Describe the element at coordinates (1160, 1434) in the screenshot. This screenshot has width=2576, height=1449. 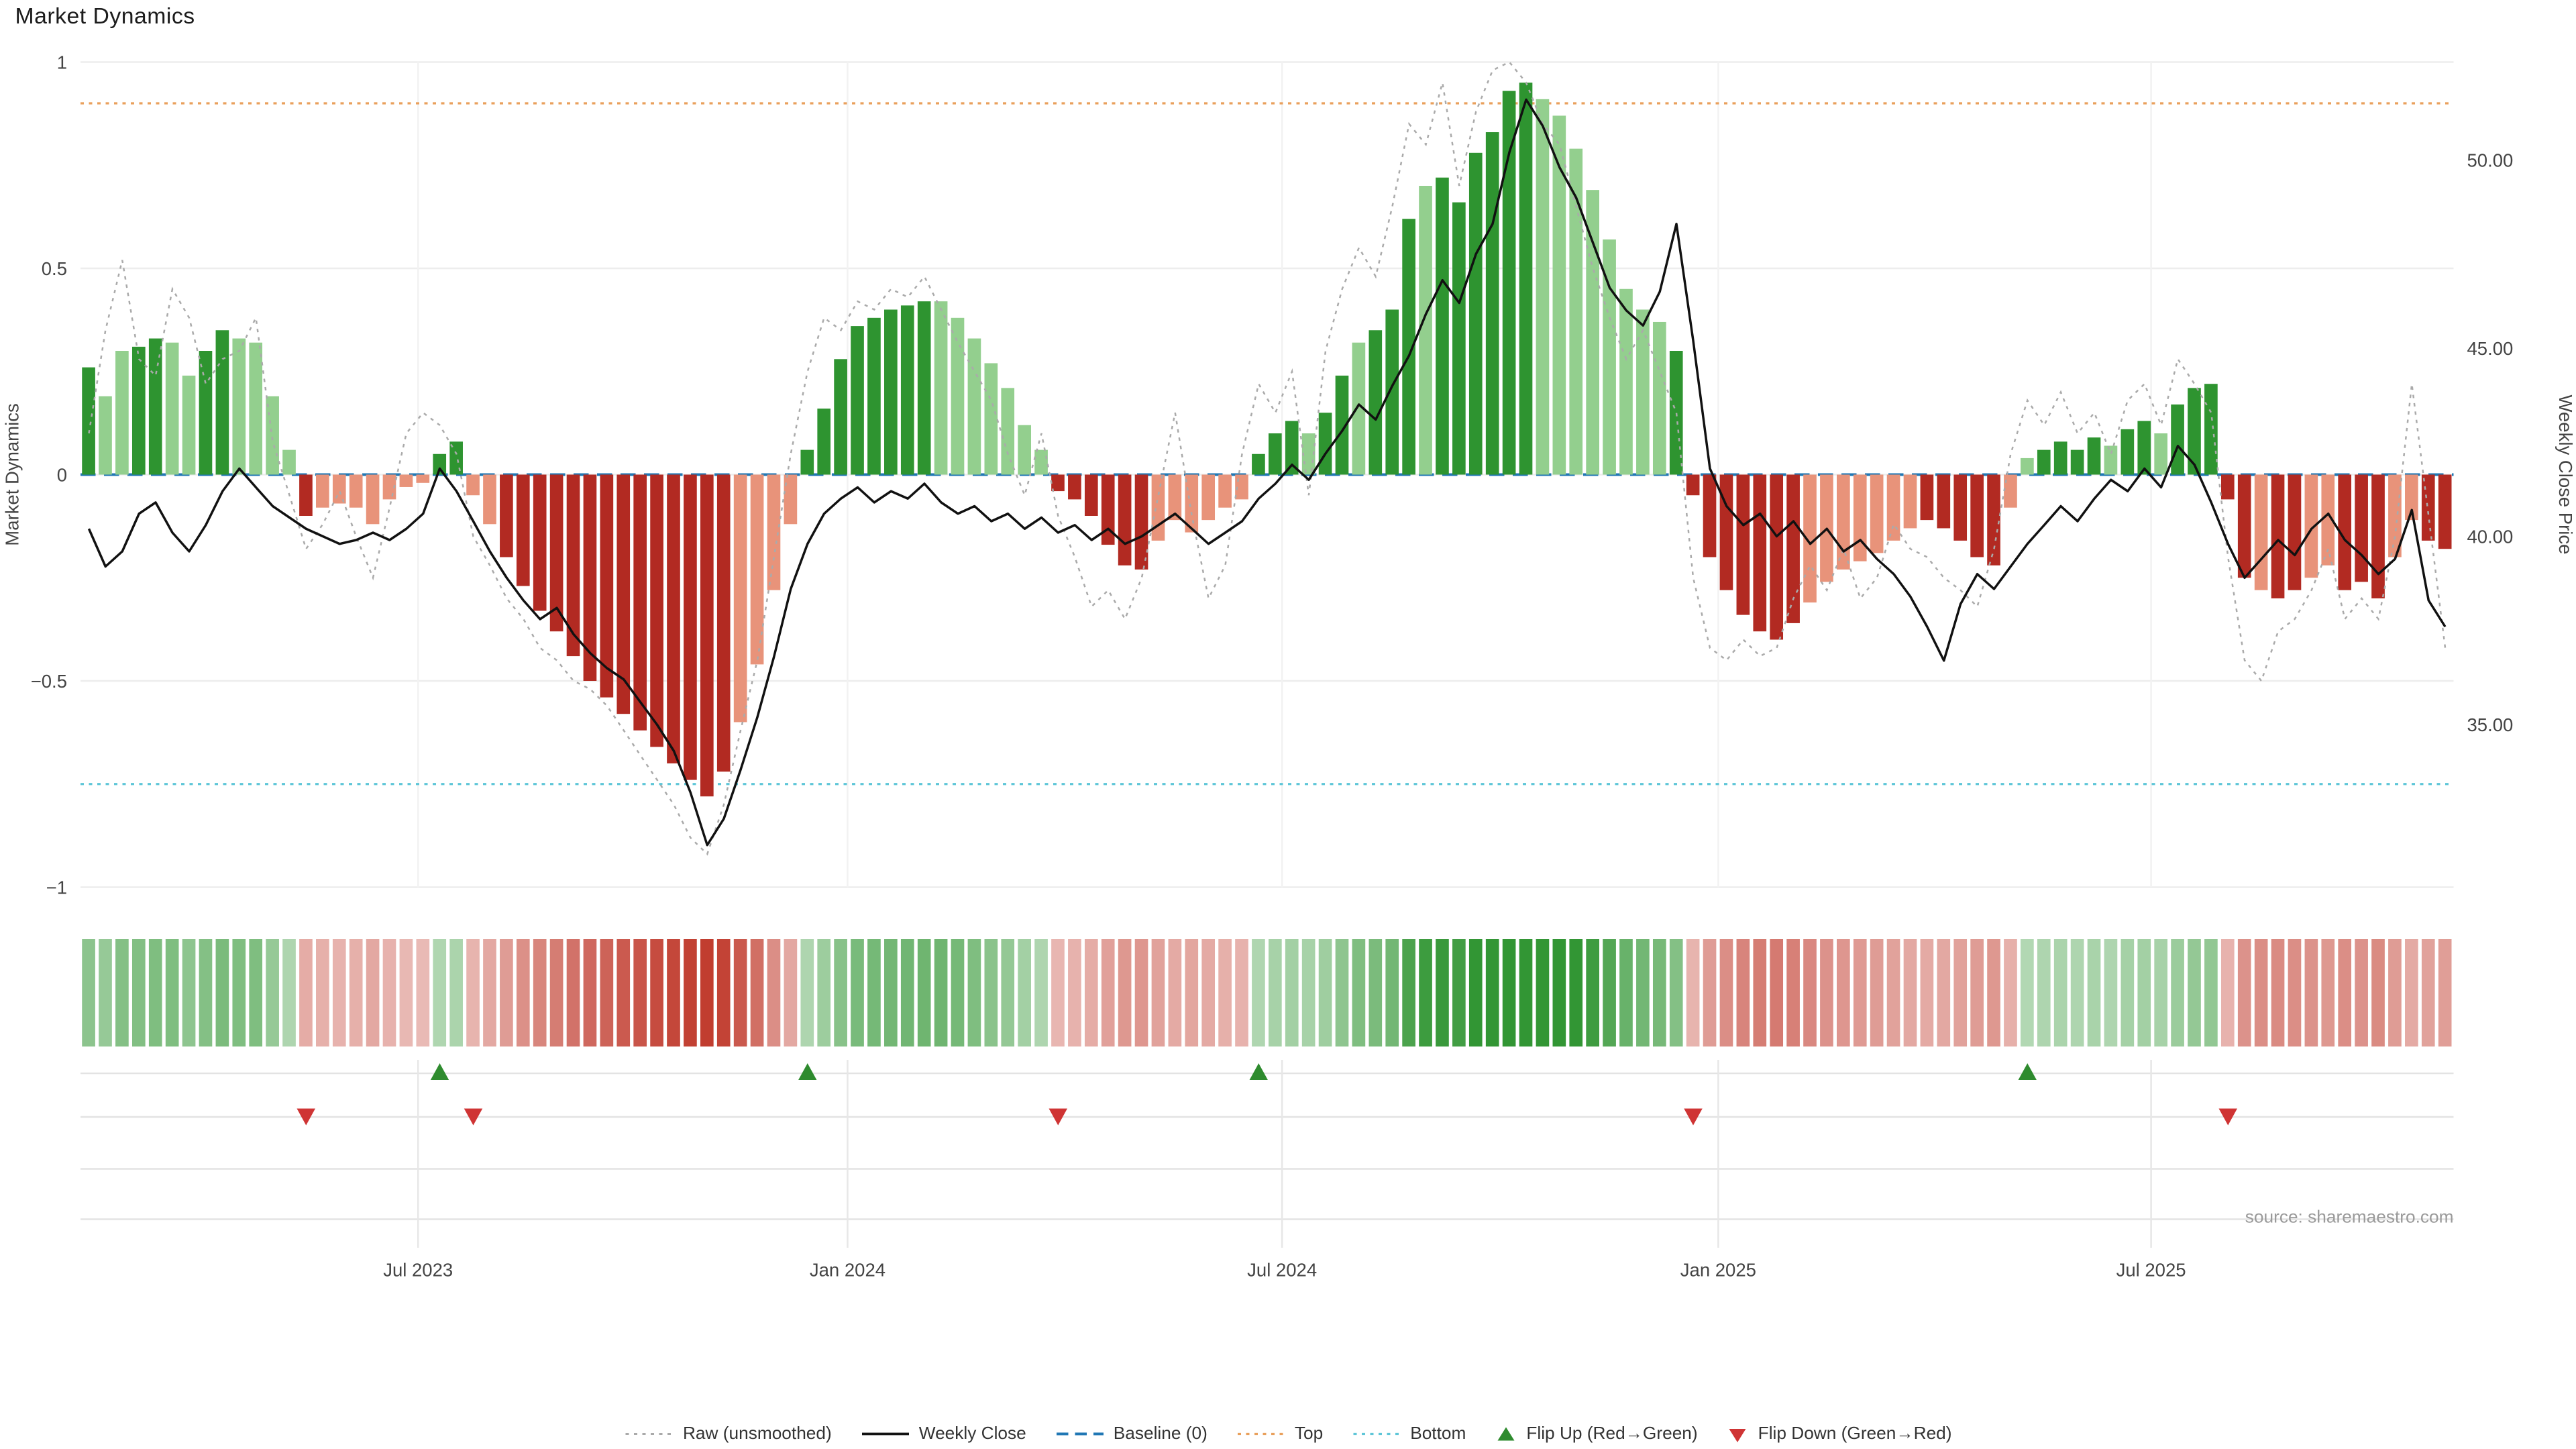
I see `legend-label: Baseline (0)` at that location.